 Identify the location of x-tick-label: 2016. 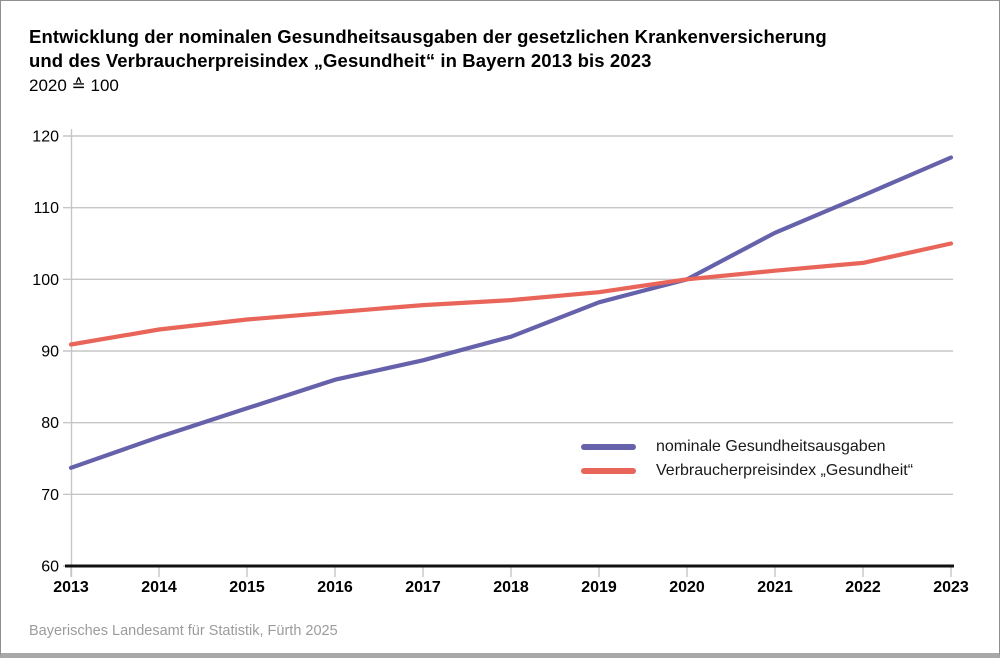
(335, 587).